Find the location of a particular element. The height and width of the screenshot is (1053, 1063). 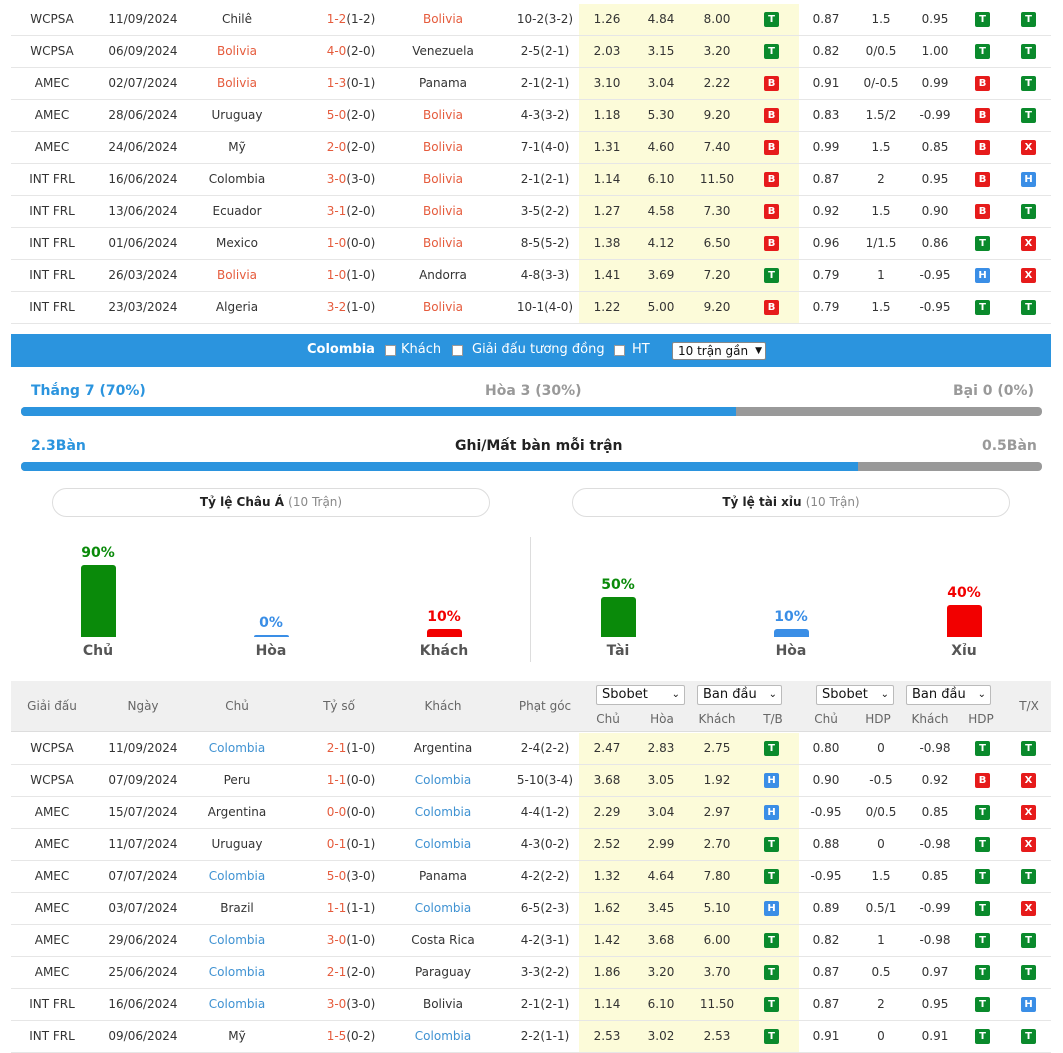

cell-home: Algeria is located at coordinates (237, 307).